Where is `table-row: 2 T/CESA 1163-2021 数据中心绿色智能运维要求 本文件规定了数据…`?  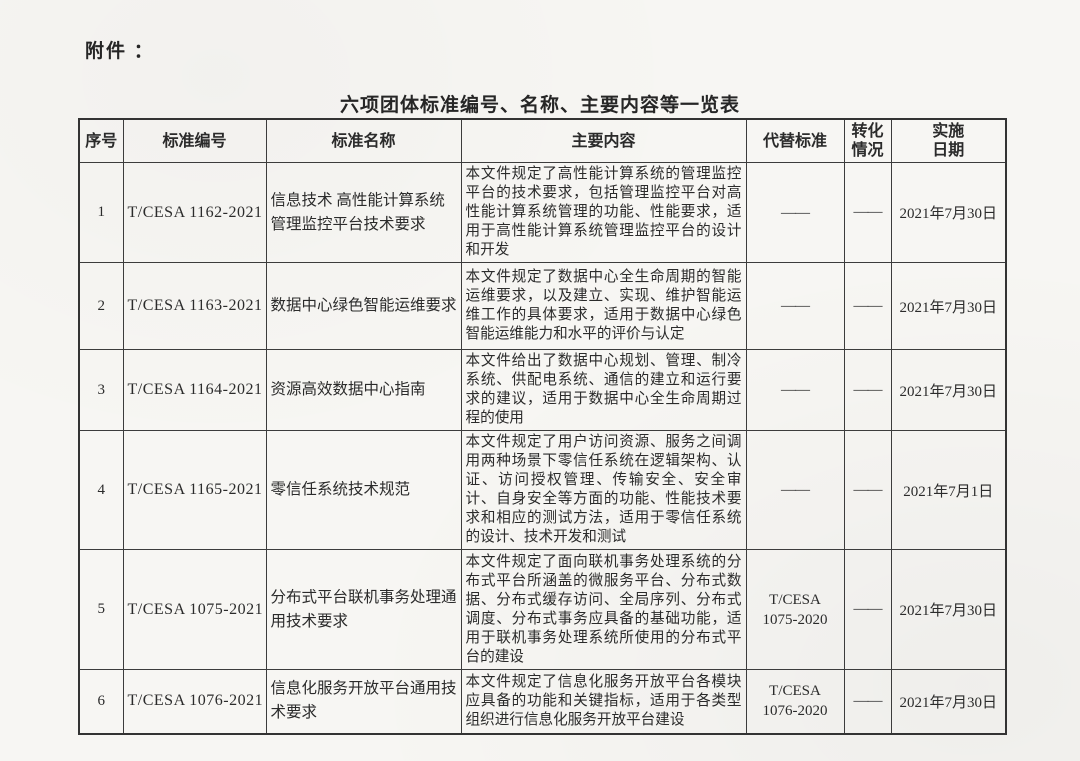 table-row: 2 T/CESA 1163-2021 数据中心绿色智能运维要求 本文件规定了数据… is located at coordinates (542, 306).